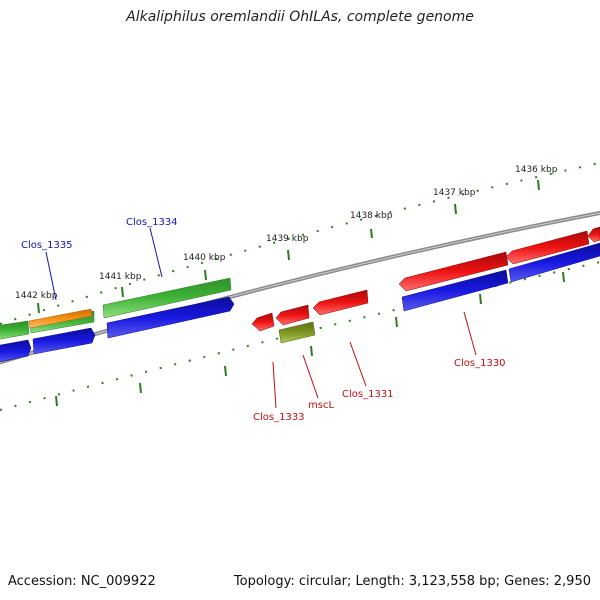 The height and width of the screenshot is (600, 600). I want to click on gene-label-clos-1333: Clos_1333, so click(279, 417).